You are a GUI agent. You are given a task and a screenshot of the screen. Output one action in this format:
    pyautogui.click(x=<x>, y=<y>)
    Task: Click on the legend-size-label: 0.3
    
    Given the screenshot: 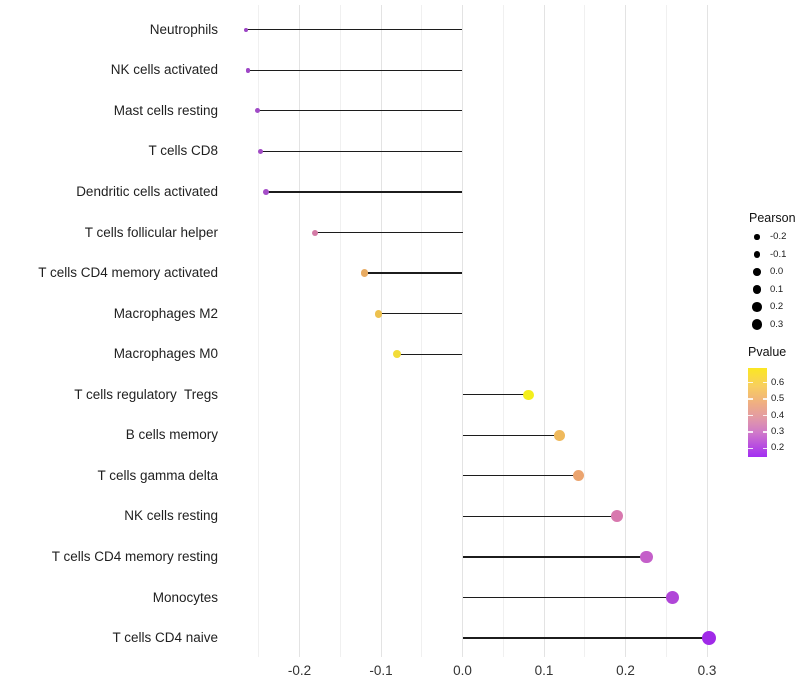 What is the action you would take?
    pyautogui.click(x=777, y=324)
    